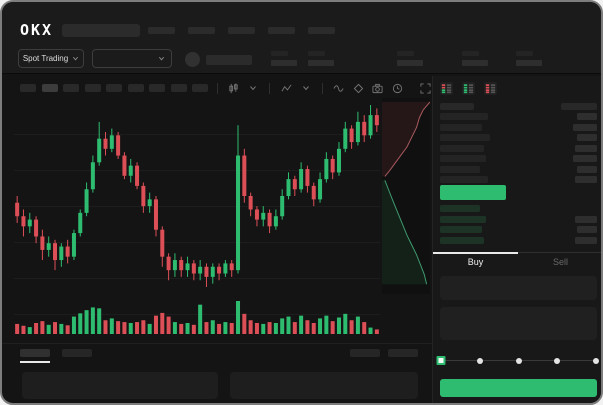 Image resolution: width=603 pixels, height=405 pixels. Describe the element at coordinates (518, 106) in the screenshot. I see `orderbook-column-headers` at that location.